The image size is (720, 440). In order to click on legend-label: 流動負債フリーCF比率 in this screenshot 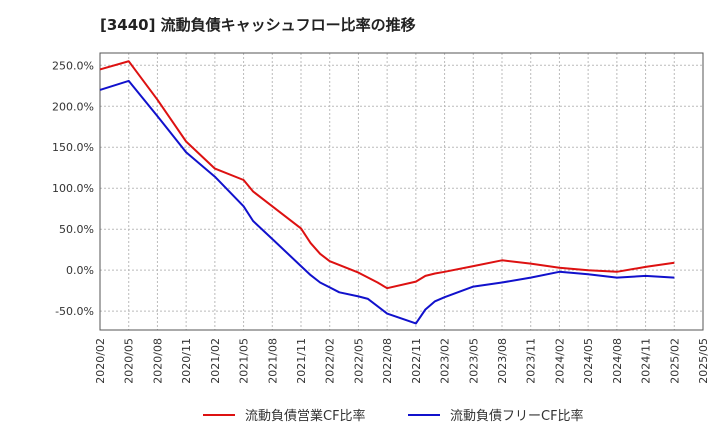, I will do `click(517, 416)`.